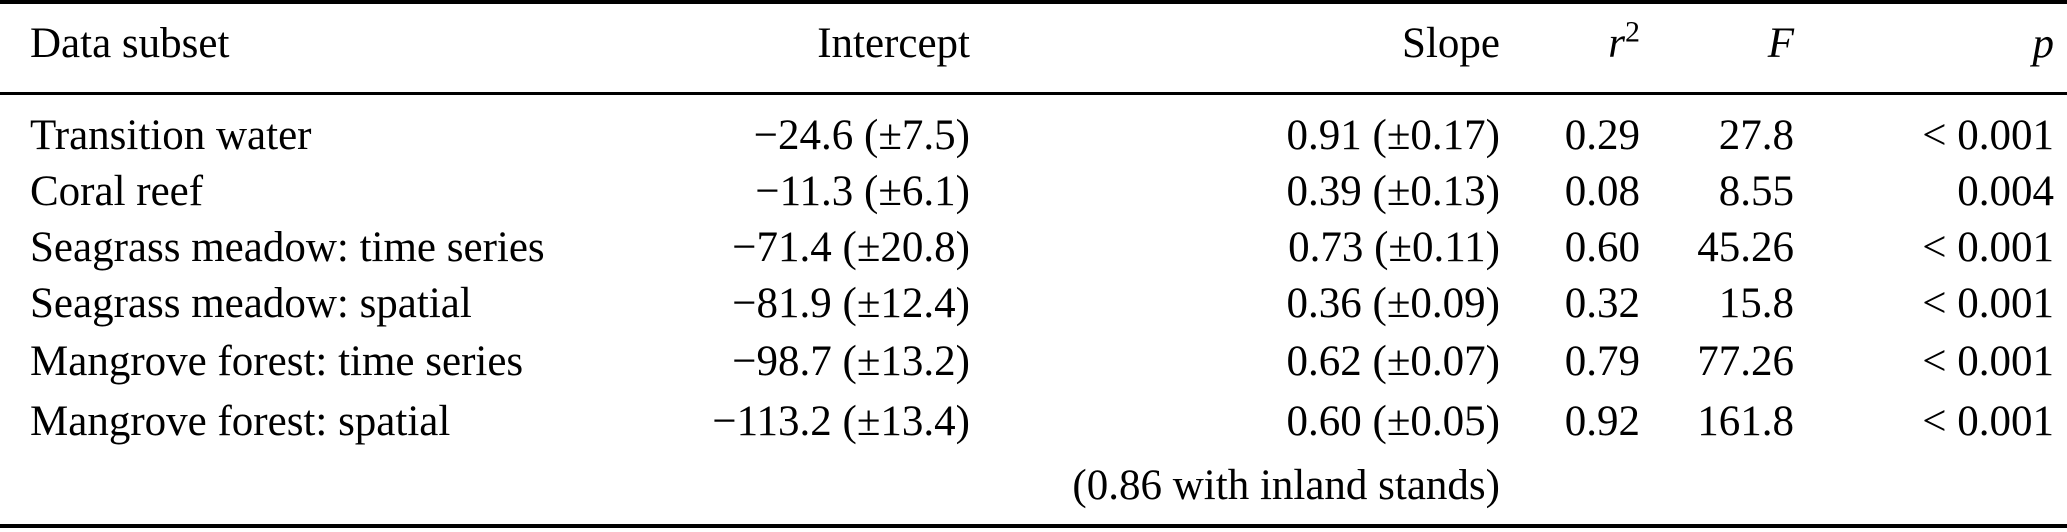 This screenshot has width=2067, height=532. What do you see at coordinates (1756, 303) in the screenshot?
I see `cell-f-statistic: 15.8` at bounding box center [1756, 303].